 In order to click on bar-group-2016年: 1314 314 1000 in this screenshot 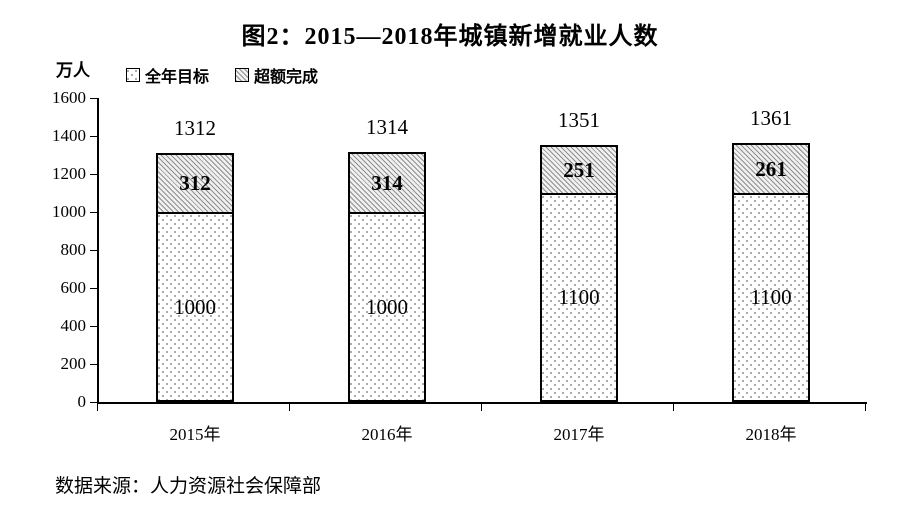, I will do `click(387, 258)`.